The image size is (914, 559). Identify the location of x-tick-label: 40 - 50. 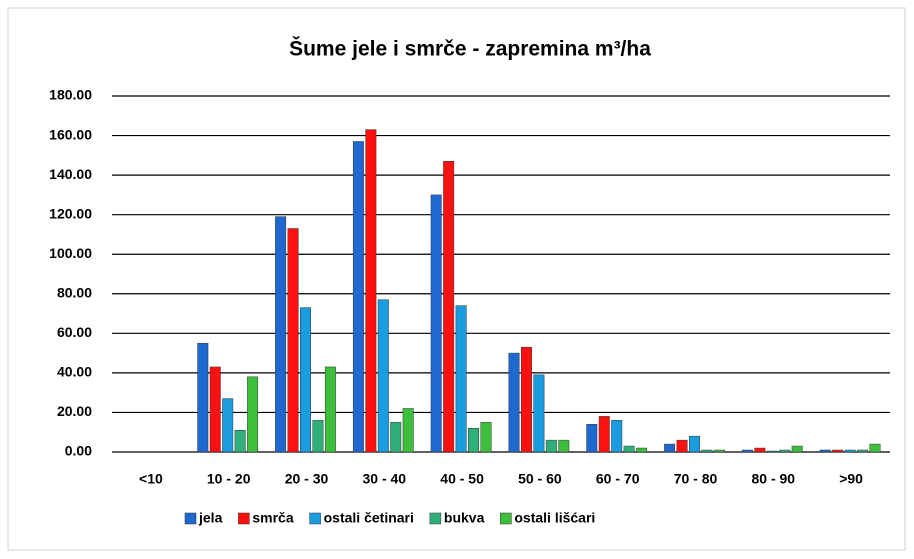
(462, 479).